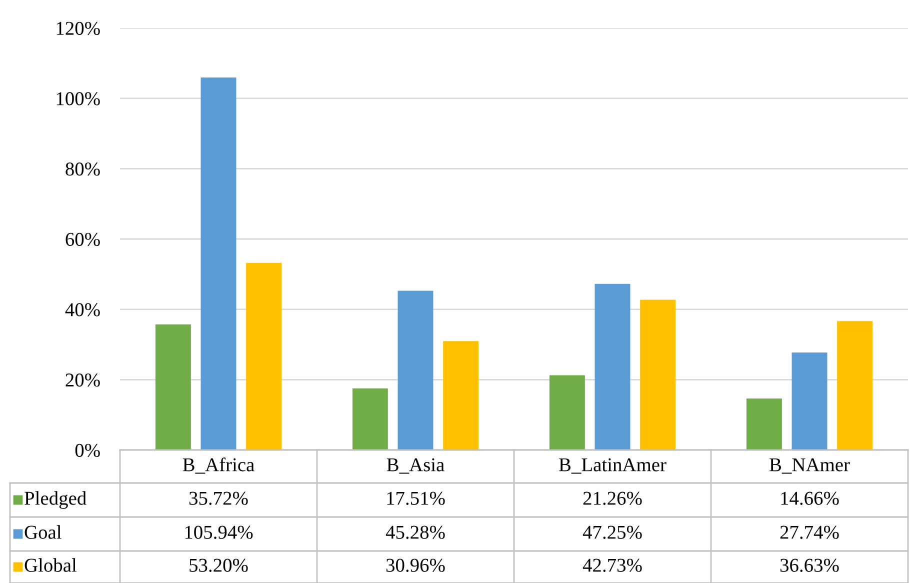 Image resolution: width=910 pixels, height=583 pixels. Describe the element at coordinates (87, 450) in the screenshot. I see `y-tick-label: 0%` at that location.